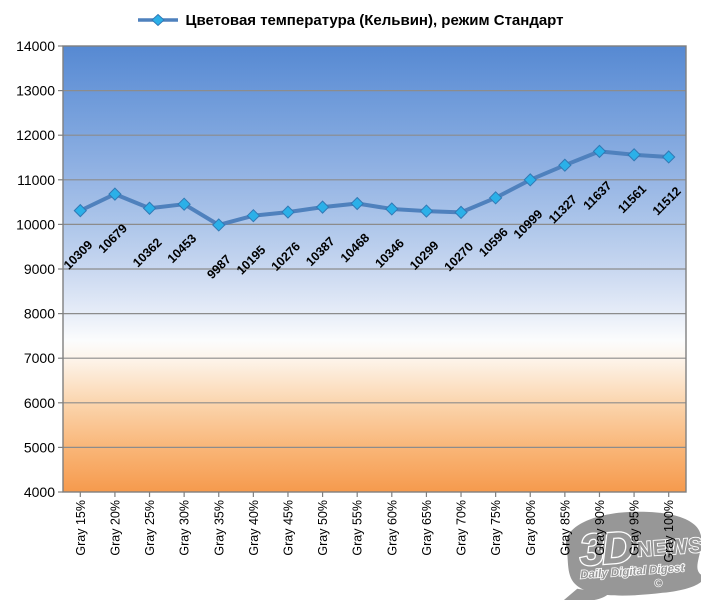 The height and width of the screenshot is (600, 701). What do you see at coordinates (39, 447) in the screenshot?
I see `y-axis-label: 5000` at bounding box center [39, 447].